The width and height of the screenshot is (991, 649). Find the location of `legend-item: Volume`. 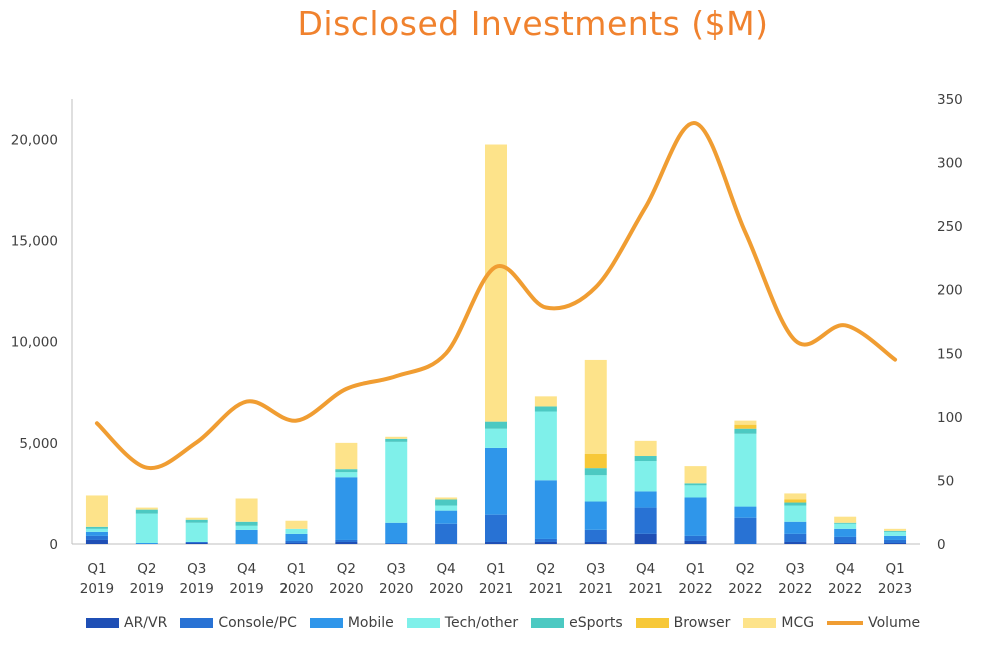

legend-item: Volume is located at coordinates (873, 623).